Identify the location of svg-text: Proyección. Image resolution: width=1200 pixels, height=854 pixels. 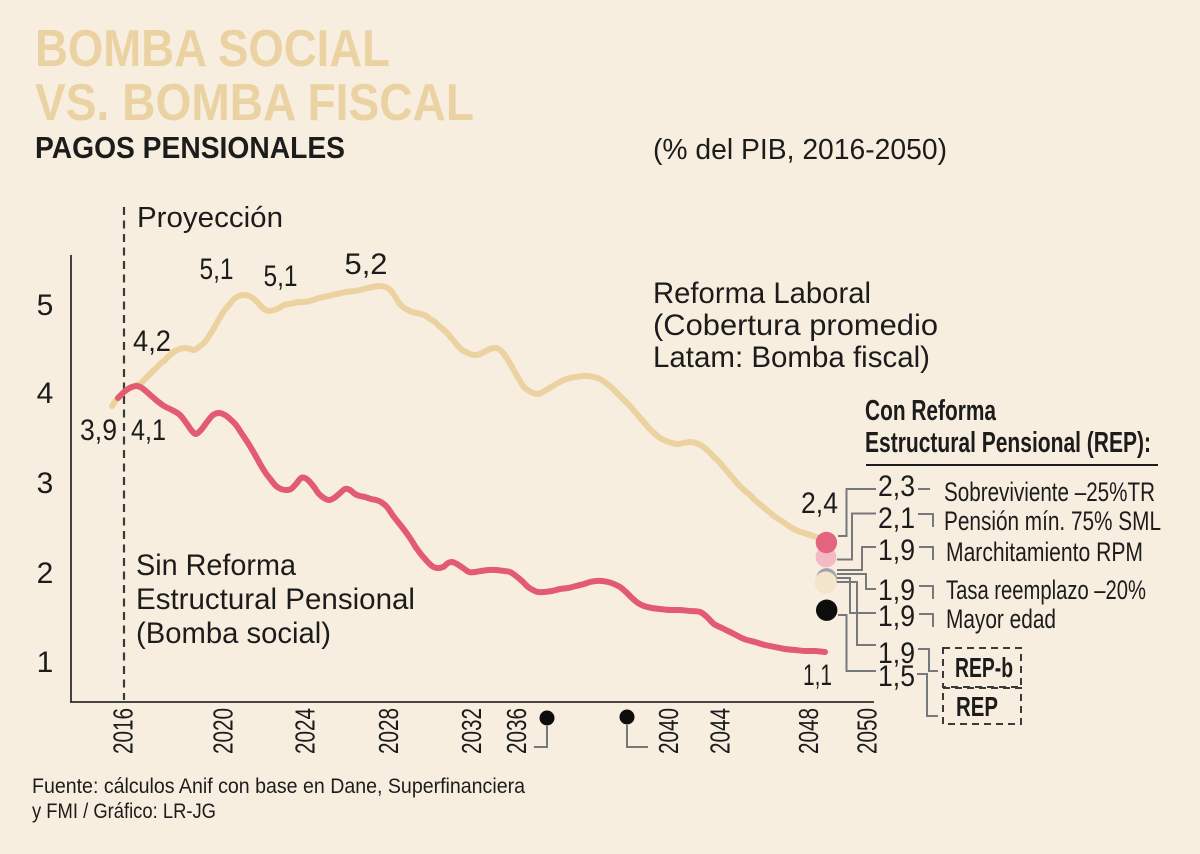
(210, 218).